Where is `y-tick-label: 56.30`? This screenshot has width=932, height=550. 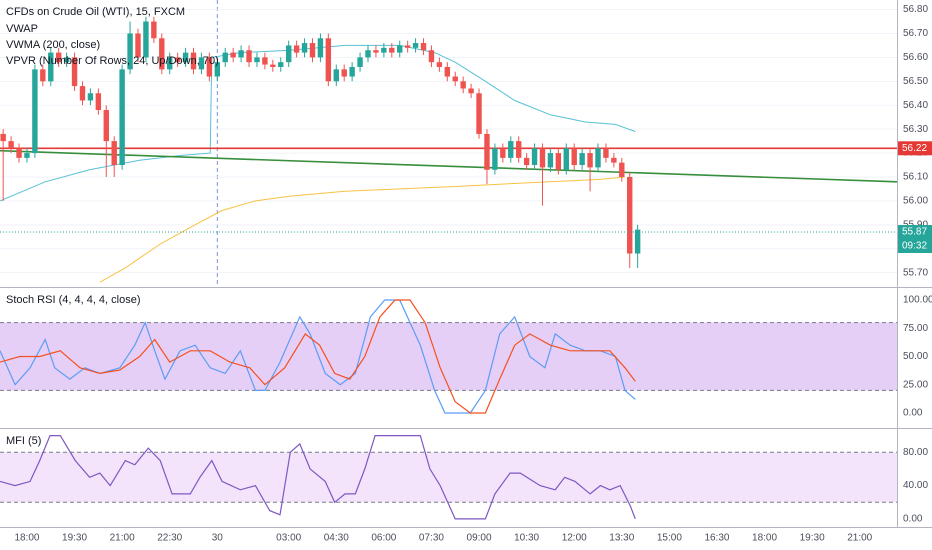 y-tick-label: 56.30 is located at coordinates (915, 129).